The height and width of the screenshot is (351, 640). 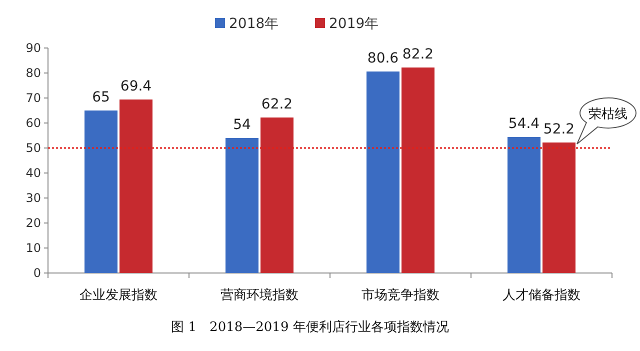 I want to click on caption: 图 1 2018—2019 年便利店行业各项指数情况, so click(x=310, y=327).